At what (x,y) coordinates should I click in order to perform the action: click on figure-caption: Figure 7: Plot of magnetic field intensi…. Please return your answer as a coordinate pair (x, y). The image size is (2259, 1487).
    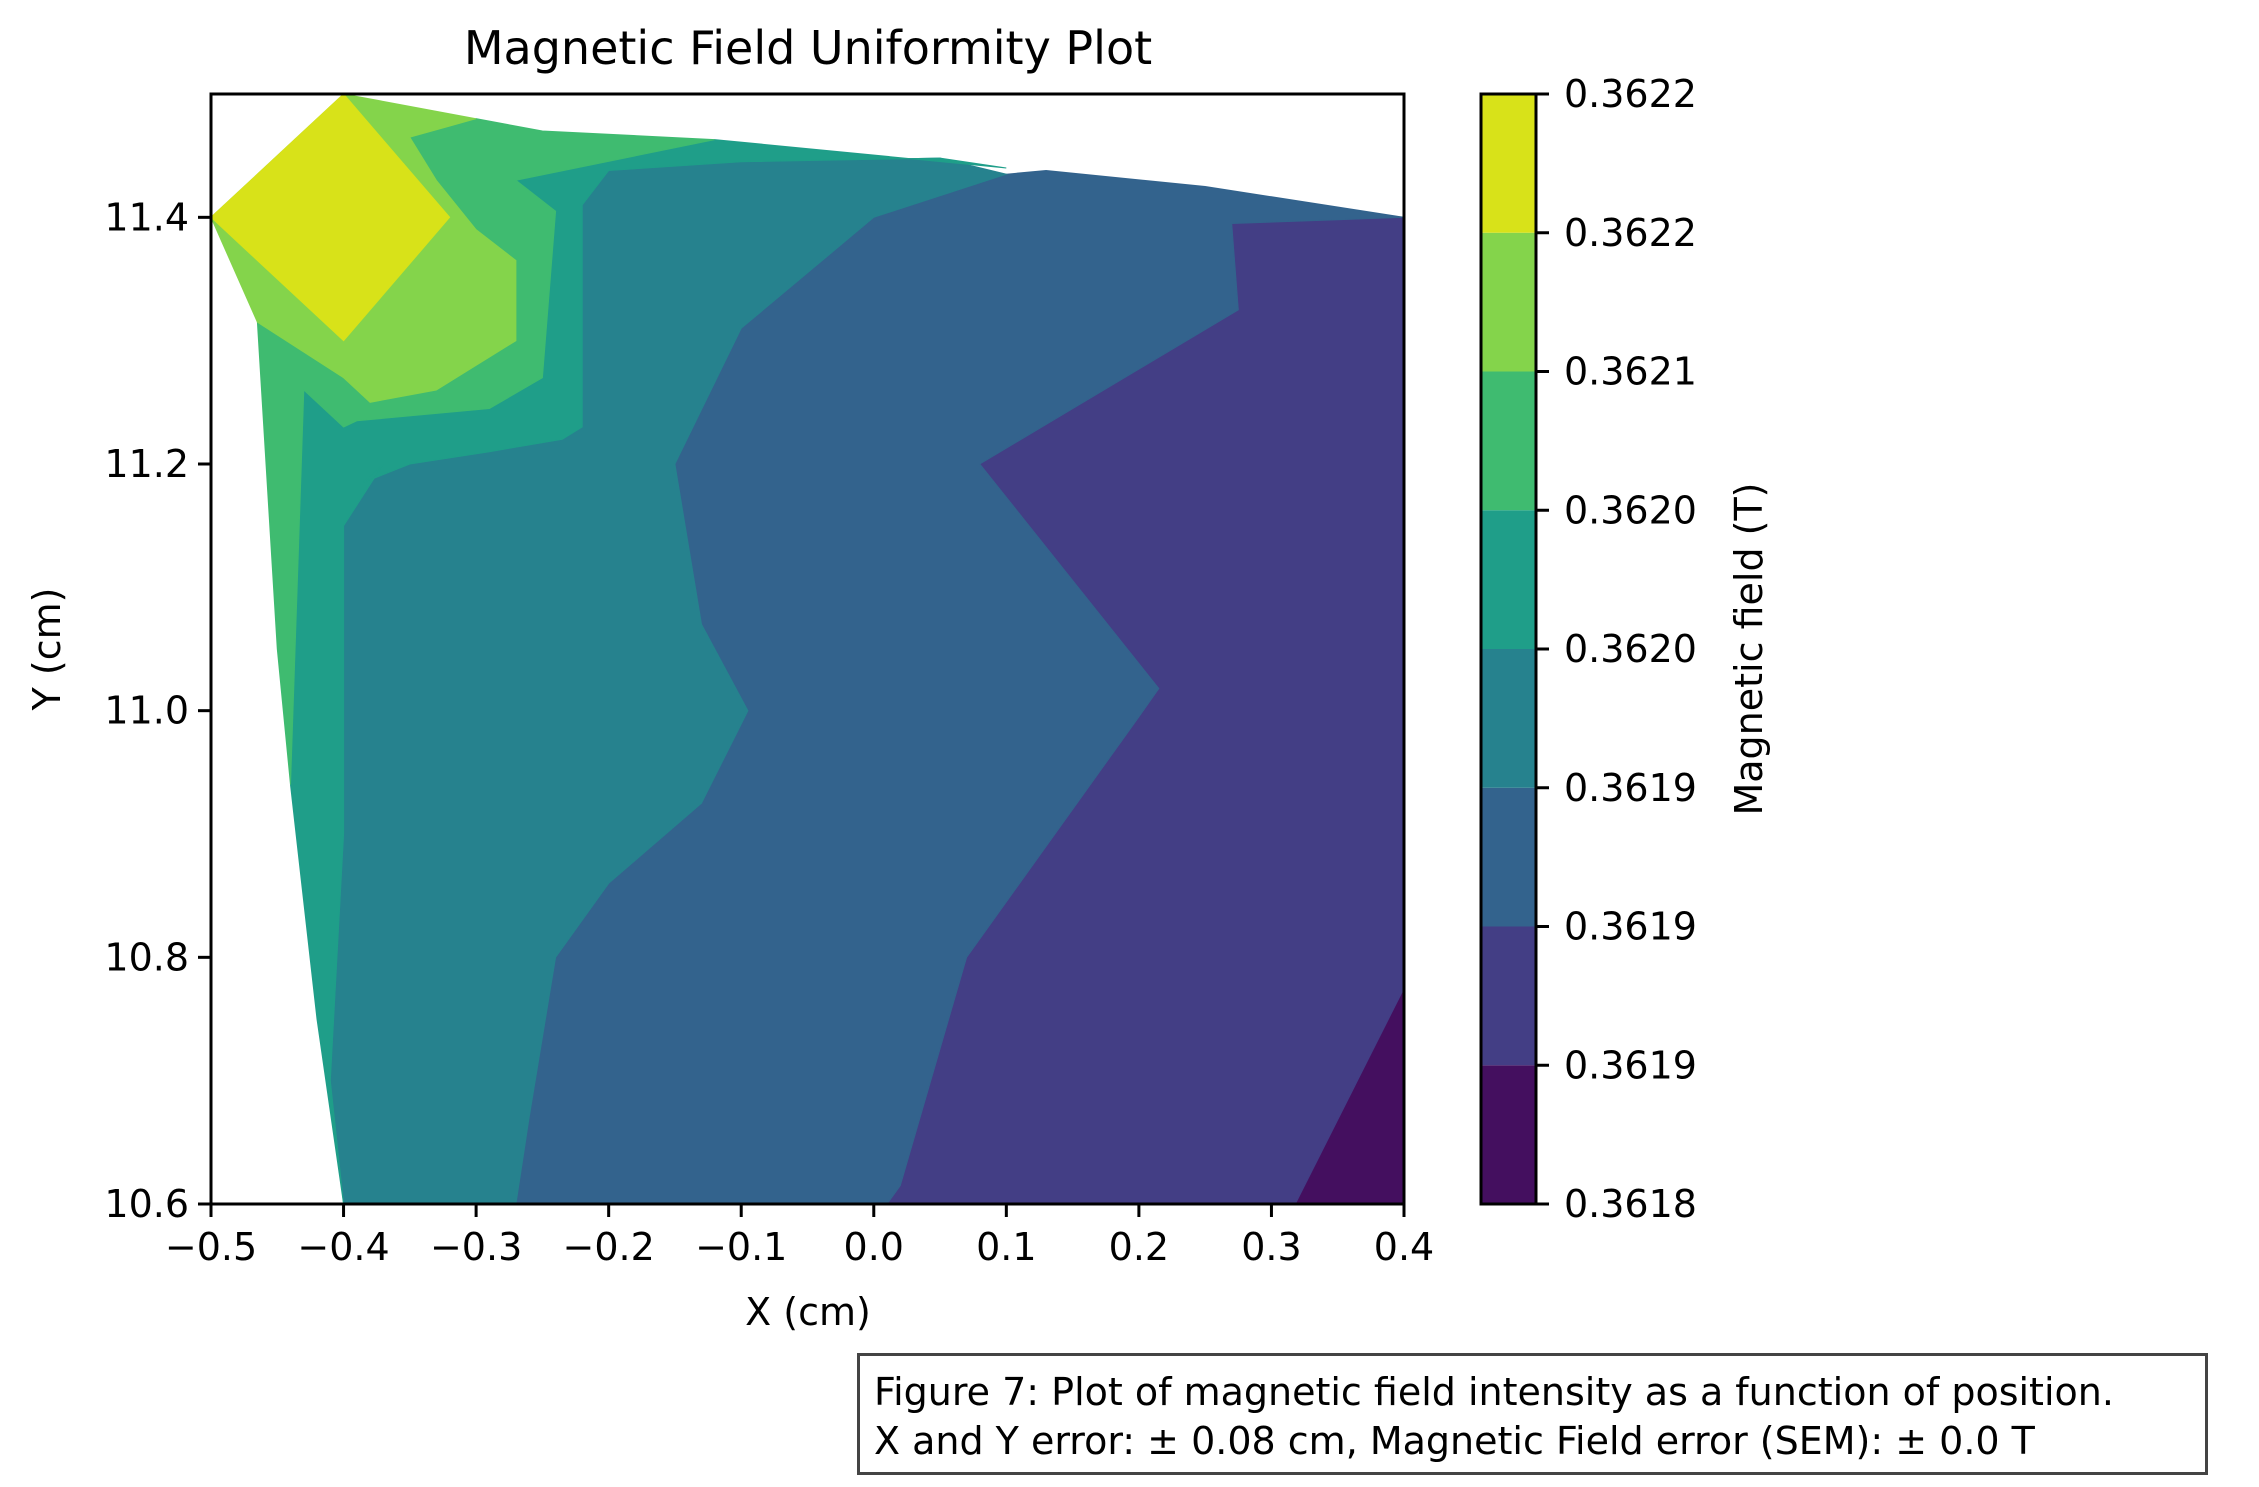
    Looking at the image, I should click on (1532, 1414).